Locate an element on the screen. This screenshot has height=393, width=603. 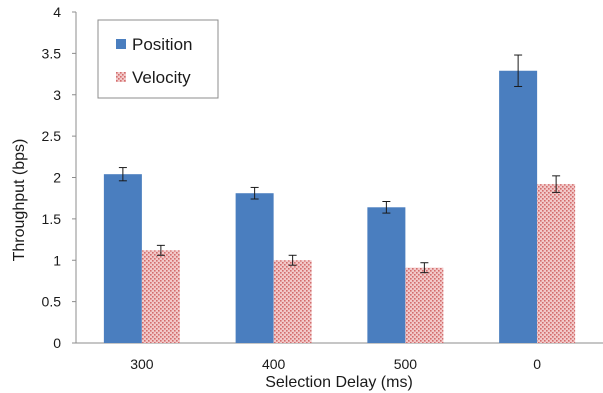
y-tick-label: 0 is located at coordinates (57, 343).